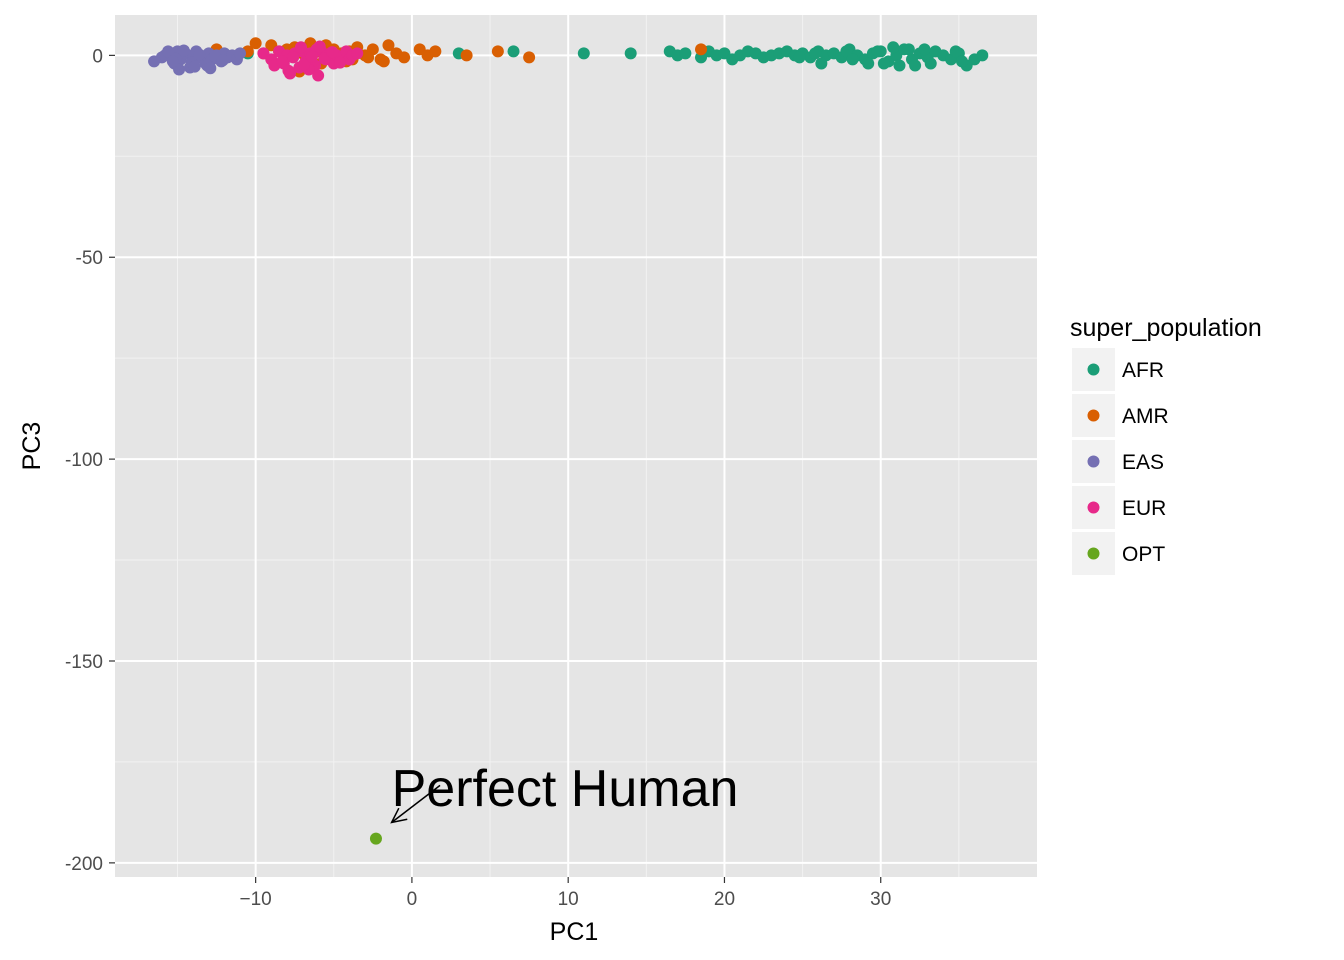  What do you see at coordinates (412, 899) in the screenshot?
I see `x-tick-label: 0` at bounding box center [412, 899].